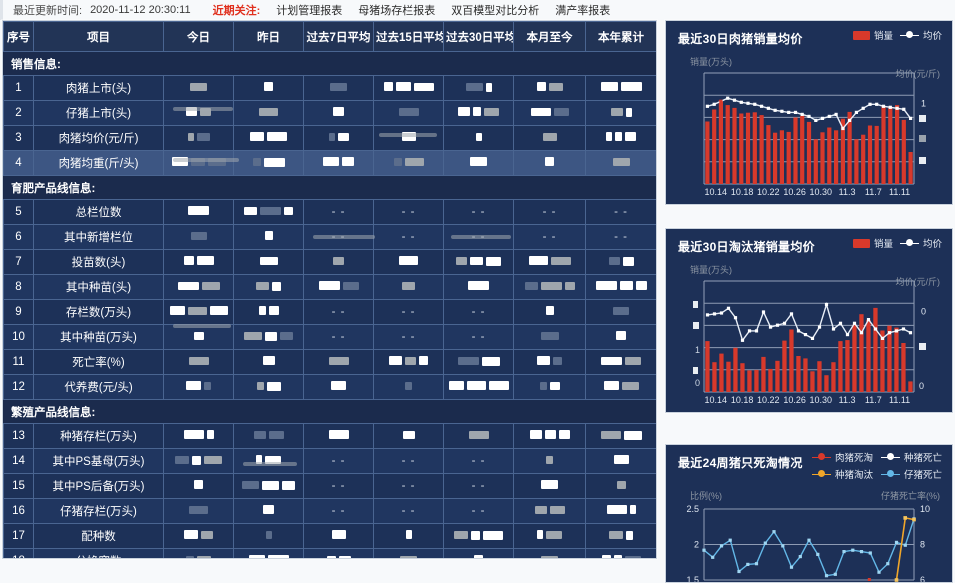  Describe the element at coordinates (897, 35) in the screenshot. I see `chart1-legend: 销量 均价` at that location.